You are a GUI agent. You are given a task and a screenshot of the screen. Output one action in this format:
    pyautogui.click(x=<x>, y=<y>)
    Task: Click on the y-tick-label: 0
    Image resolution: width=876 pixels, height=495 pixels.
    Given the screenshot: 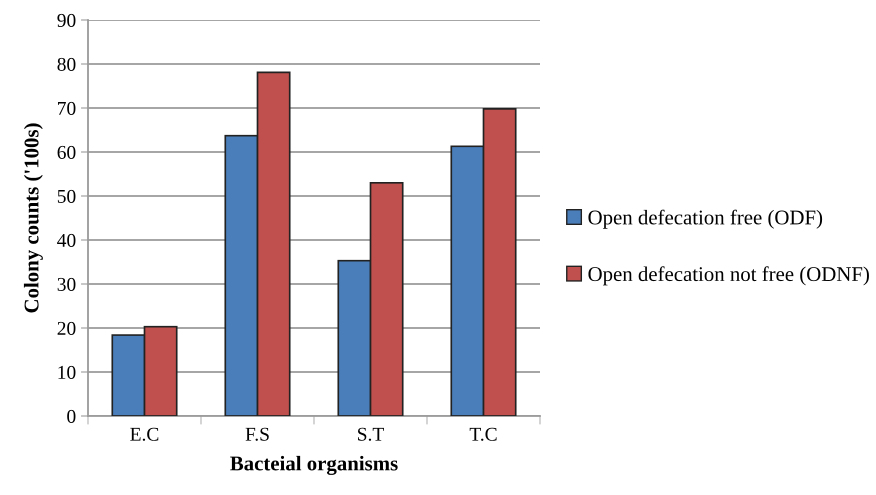 What is the action you would take?
    pyautogui.click(x=71, y=416)
    